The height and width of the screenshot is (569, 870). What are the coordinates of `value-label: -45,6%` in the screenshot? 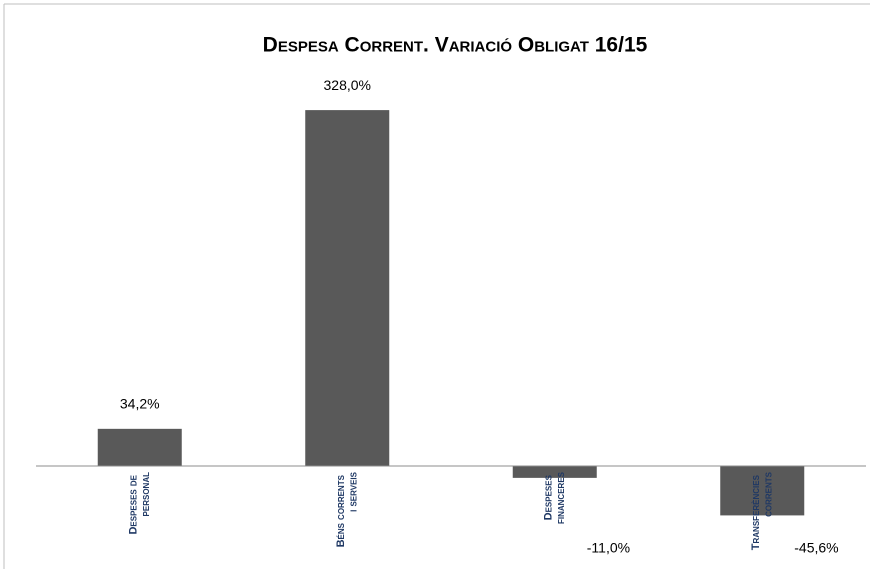 It's located at (816, 548).